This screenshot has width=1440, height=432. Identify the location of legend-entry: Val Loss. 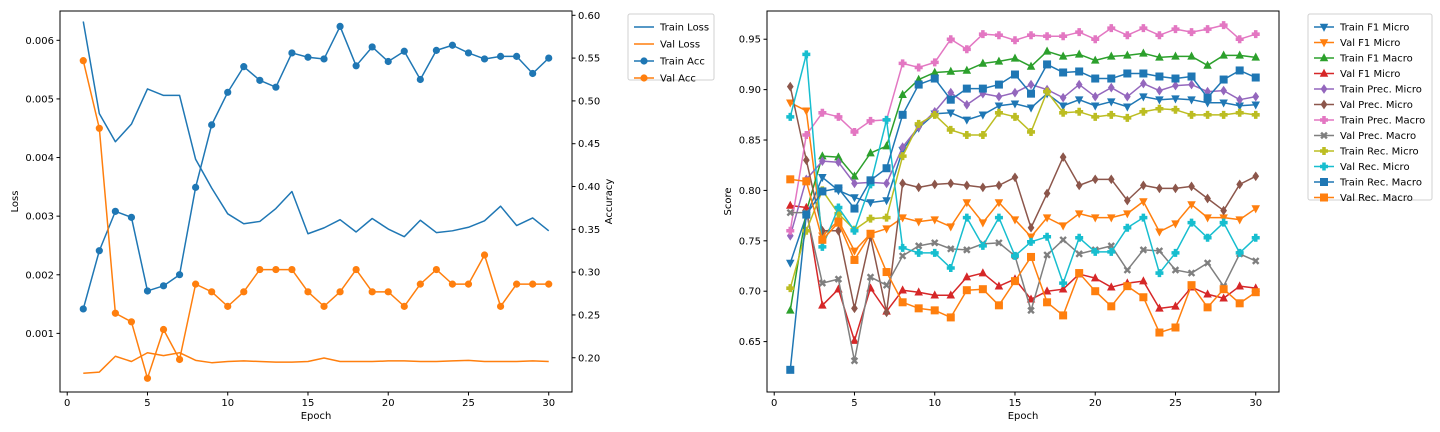
(667, 45).